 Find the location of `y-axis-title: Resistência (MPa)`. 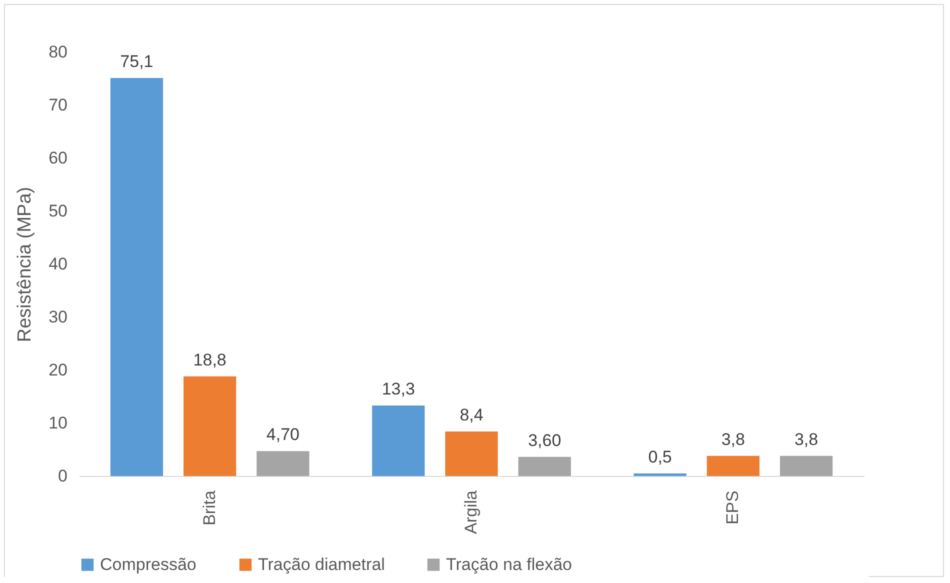

y-axis-title: Resistência (MPa) is located at coordinates (25, 264).